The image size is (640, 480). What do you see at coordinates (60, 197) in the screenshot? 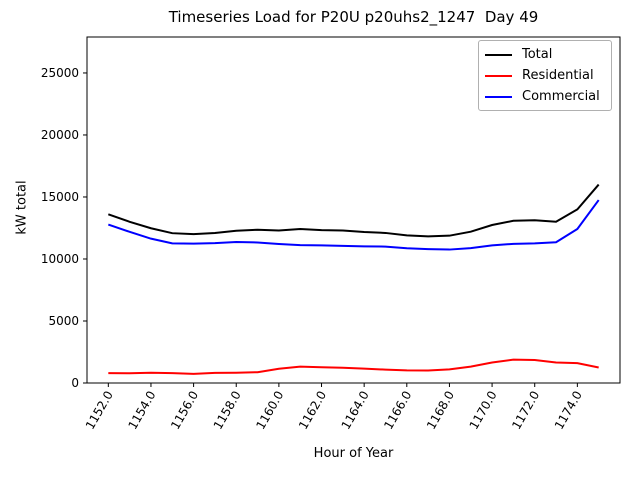
I see `y-tick-label: 15000` at bounding box center [60, 197].